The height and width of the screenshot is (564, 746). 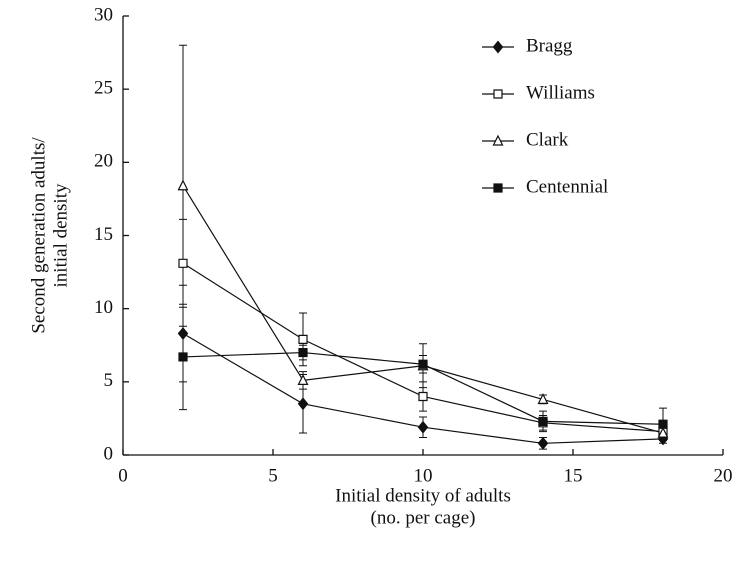 I want to click on y-tick-label: 15, so click(x=103, y=234).